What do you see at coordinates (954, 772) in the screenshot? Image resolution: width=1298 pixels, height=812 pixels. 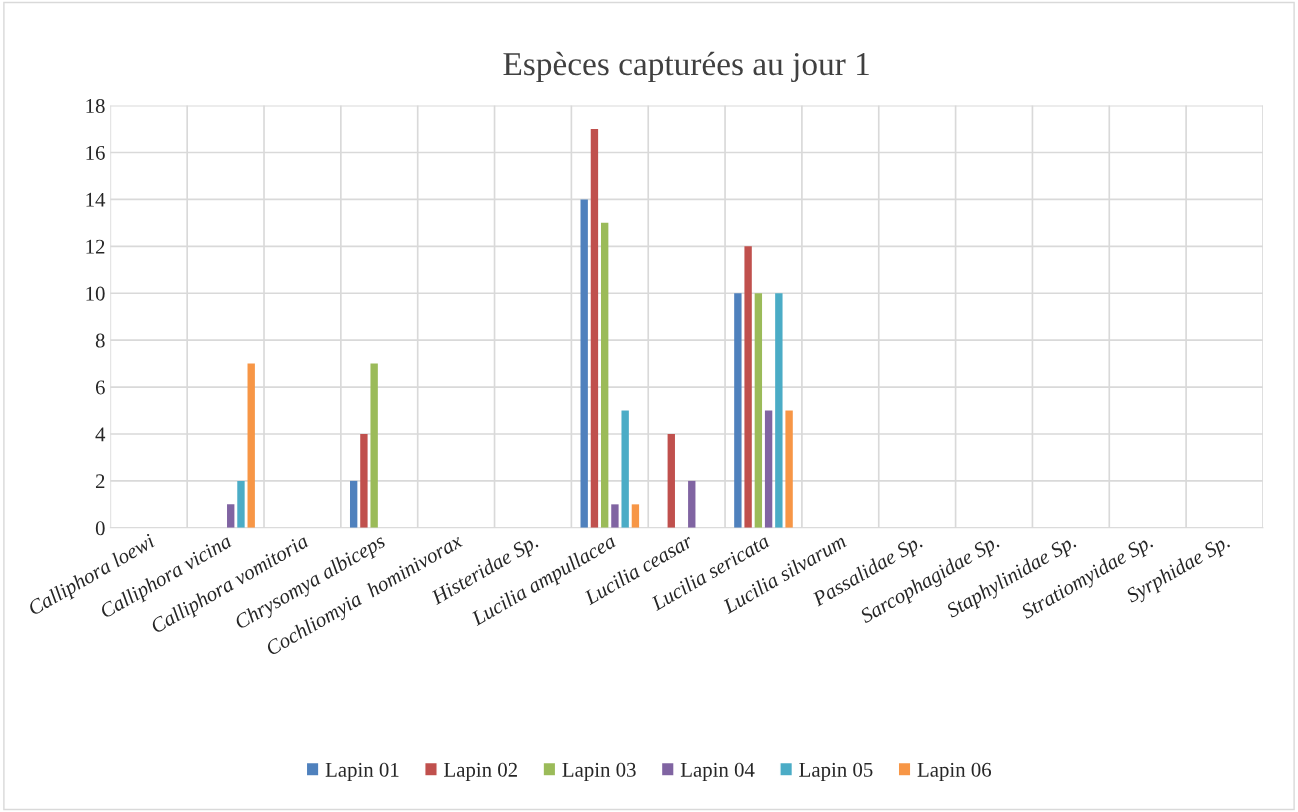 I see `legend-label: Lapin 06` at bounding box center [954, 772].